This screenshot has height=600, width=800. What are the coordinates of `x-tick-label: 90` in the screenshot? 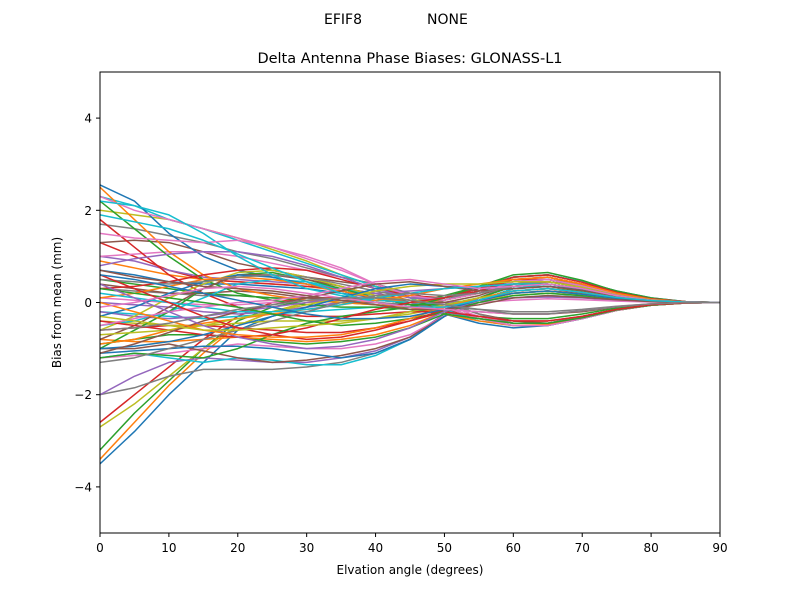 It's located at (719, 548).